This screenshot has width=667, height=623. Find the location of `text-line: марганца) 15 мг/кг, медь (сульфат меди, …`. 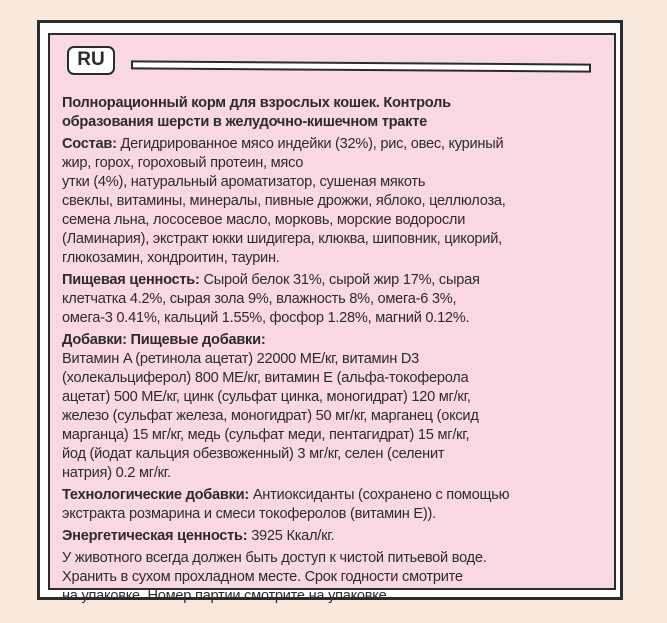

text-line: марганца) 15 мг/кг, медь (сульфат меди, … is located at coordinates (338, 435).